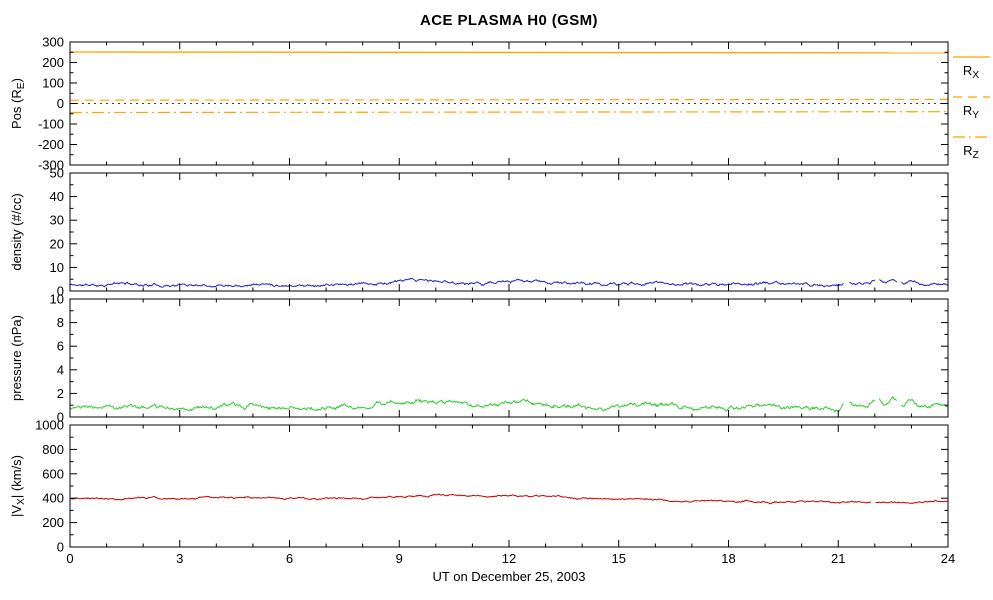 This screenshot has height=600, width=993. Describe the element at coordinates (49, 425) in the screenshot. I see `y-tick-label: 1000` at that location.